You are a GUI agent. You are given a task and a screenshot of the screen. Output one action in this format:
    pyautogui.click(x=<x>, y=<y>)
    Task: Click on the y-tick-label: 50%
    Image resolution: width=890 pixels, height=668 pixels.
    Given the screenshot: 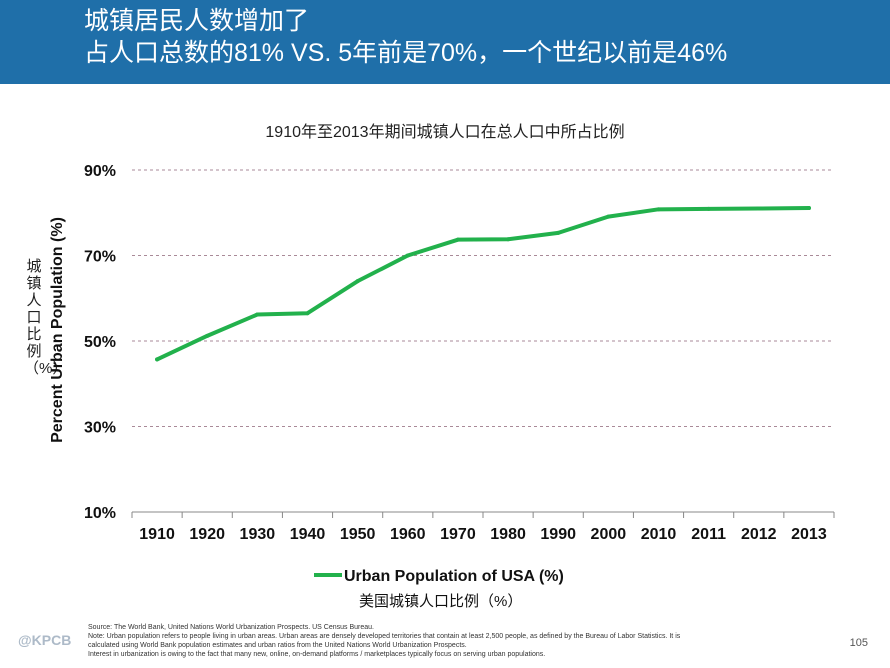 What is the action you would take?
    pyautogui.click(x=100, y=342)
    